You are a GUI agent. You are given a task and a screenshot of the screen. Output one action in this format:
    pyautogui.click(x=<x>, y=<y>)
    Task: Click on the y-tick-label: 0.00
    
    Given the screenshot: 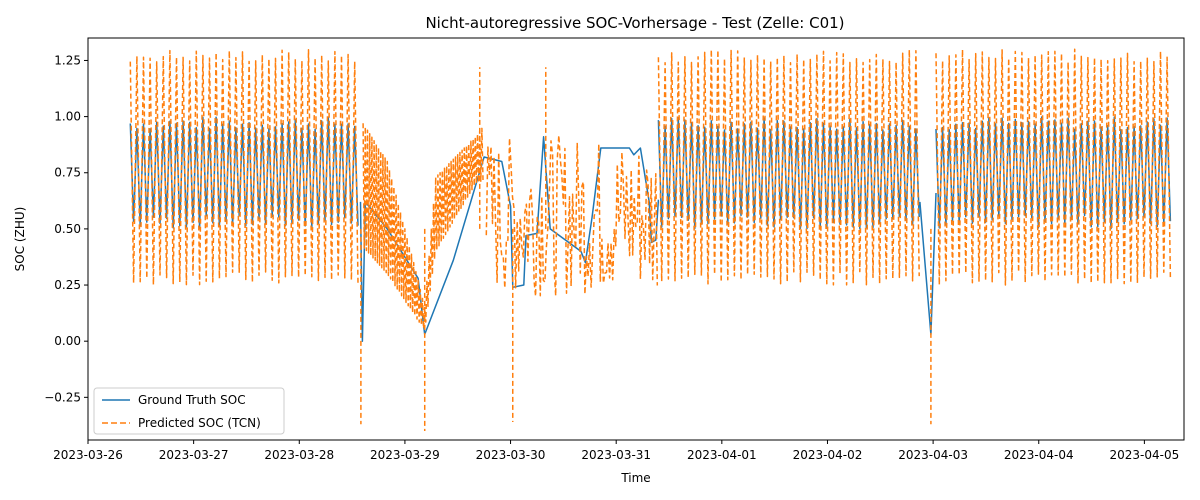 What is the action you would take?
    pyautogui.click(x=67, y=341)
    